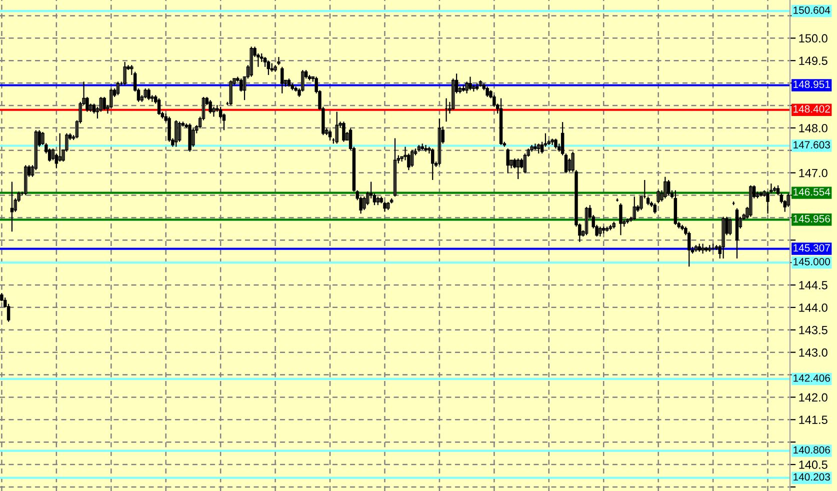 The width and height of the screenshot is (837, 491). Describe the element at coordinates (812, 145) in the screenshot. I see `ref-line-label: 147.603` at that location.